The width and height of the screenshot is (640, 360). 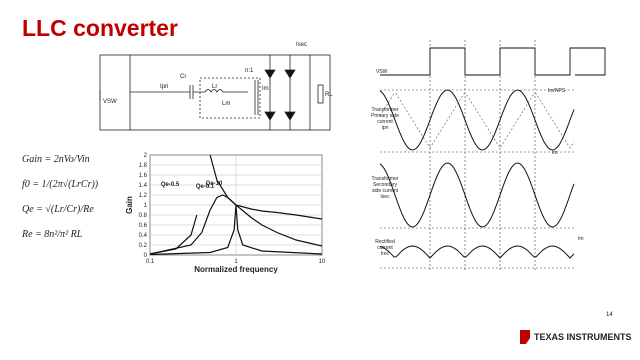 What do you see at coordinates (385, 254) in the screenshot?
I see `wave-label: Irec` at bounding box center [385, 254].